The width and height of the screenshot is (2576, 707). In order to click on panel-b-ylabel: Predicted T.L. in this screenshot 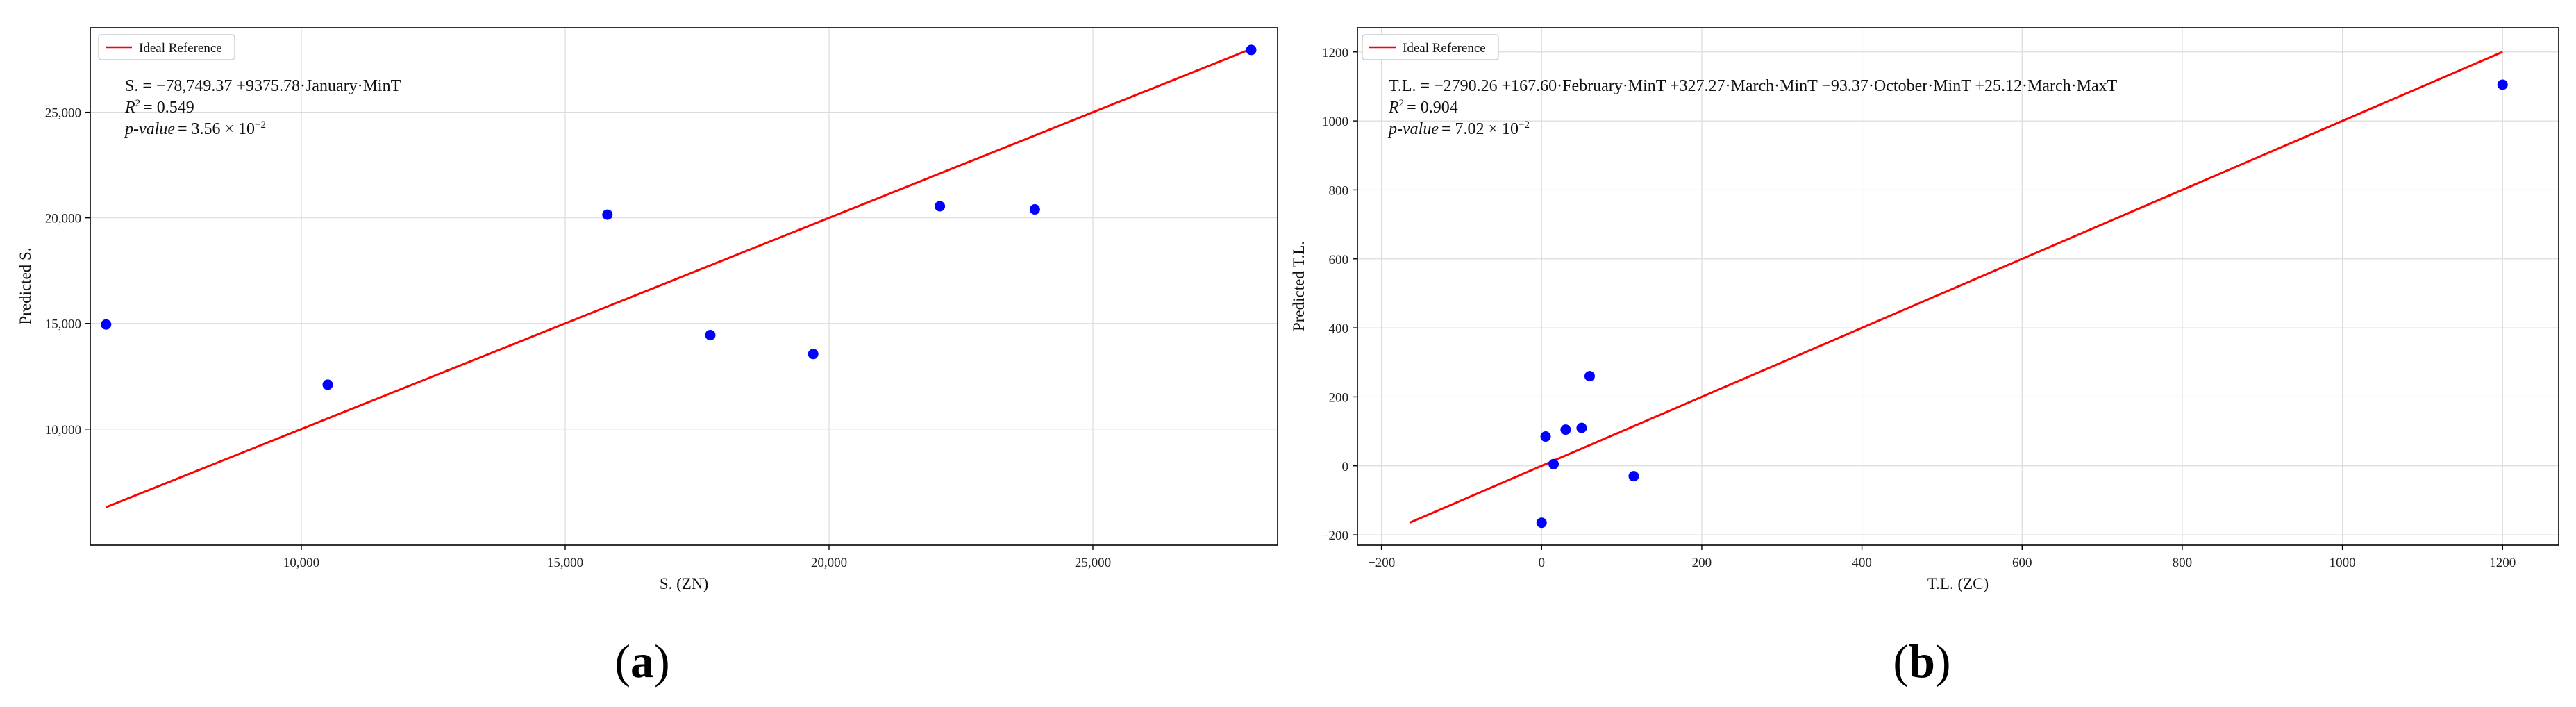, I will do `click(1298, 286)`.